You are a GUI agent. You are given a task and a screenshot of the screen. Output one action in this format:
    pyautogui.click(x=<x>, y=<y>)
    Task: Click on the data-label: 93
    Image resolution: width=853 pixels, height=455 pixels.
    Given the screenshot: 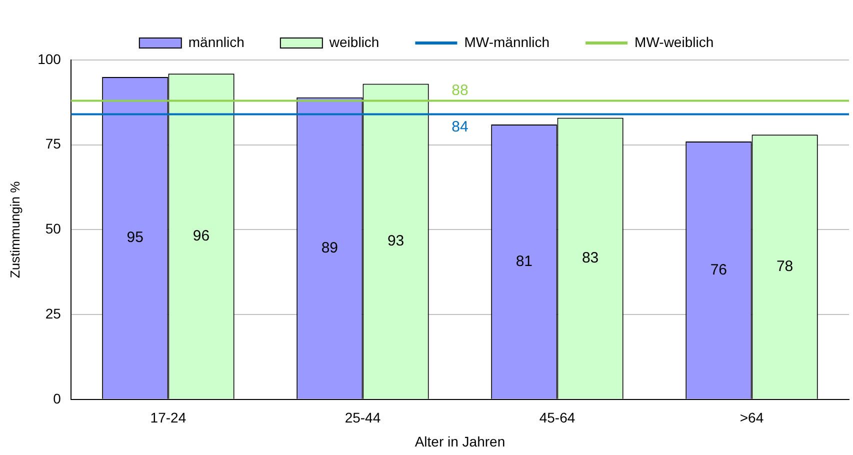 What is the action you would take?
    pyautogui.click(x=395, y=241)
    